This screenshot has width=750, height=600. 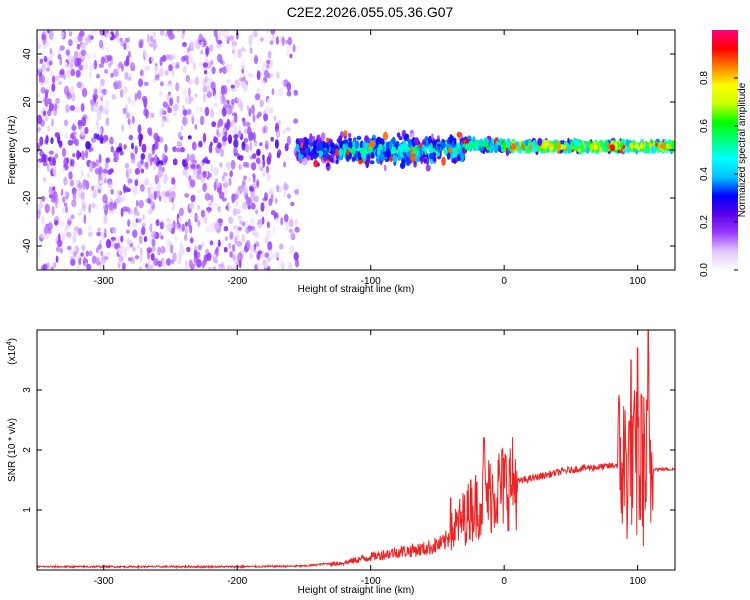 I want to click on colorbar-tick-label: 0.4, so click(x=704, y=174).